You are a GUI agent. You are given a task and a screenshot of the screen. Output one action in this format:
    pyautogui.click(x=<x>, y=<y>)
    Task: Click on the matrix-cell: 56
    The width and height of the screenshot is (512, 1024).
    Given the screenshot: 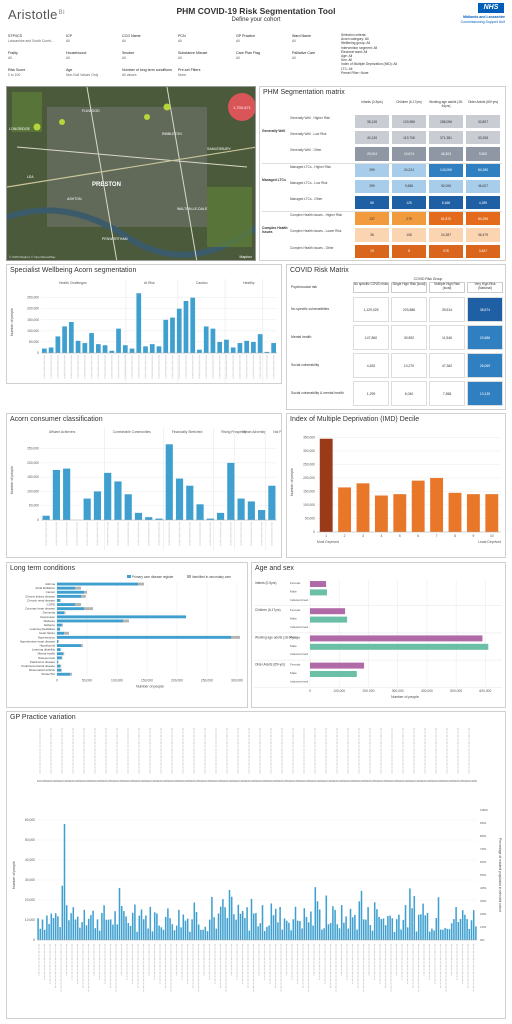 What is the action you would take?
    pyautogui.click(x=372, y=203)
    